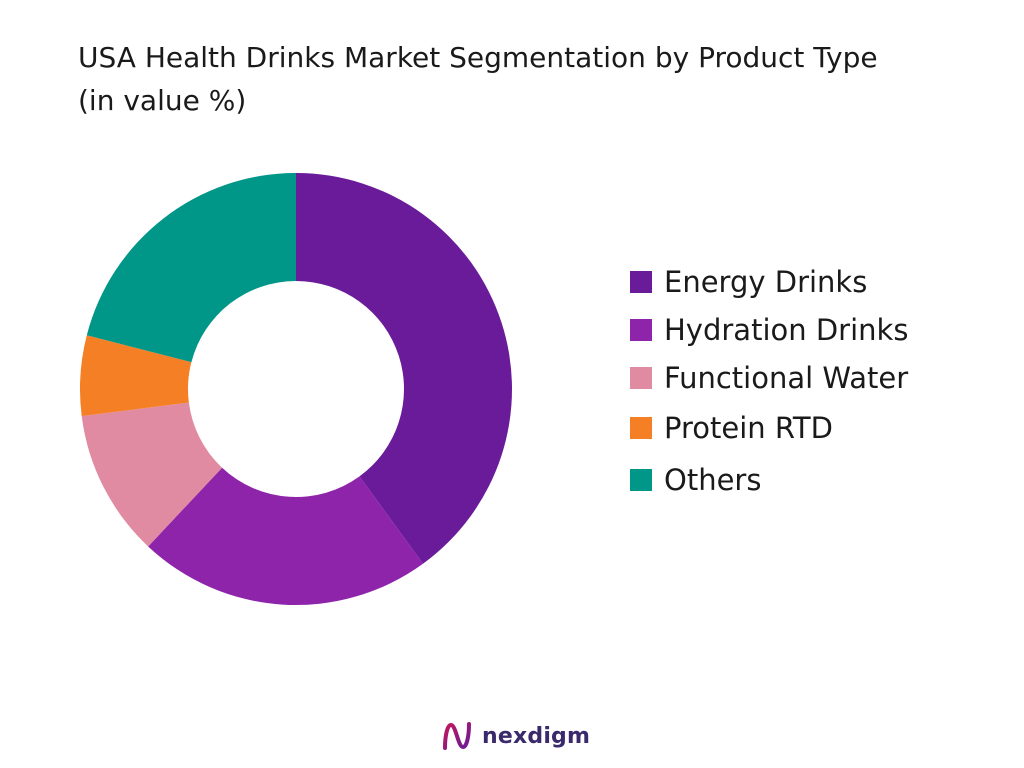  What do you see at coordinates (457, 736) in the screenshot?
I see `nexdigm-logo-icon` at bounding box center [457, 736].